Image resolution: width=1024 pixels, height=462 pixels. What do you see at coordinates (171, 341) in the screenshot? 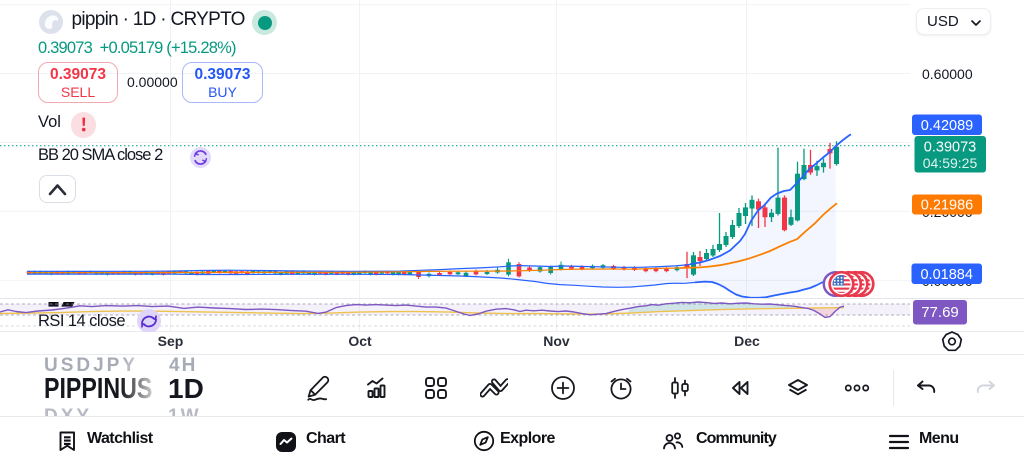
I see `svg-text: Sep` at bounding box center [171, 341].